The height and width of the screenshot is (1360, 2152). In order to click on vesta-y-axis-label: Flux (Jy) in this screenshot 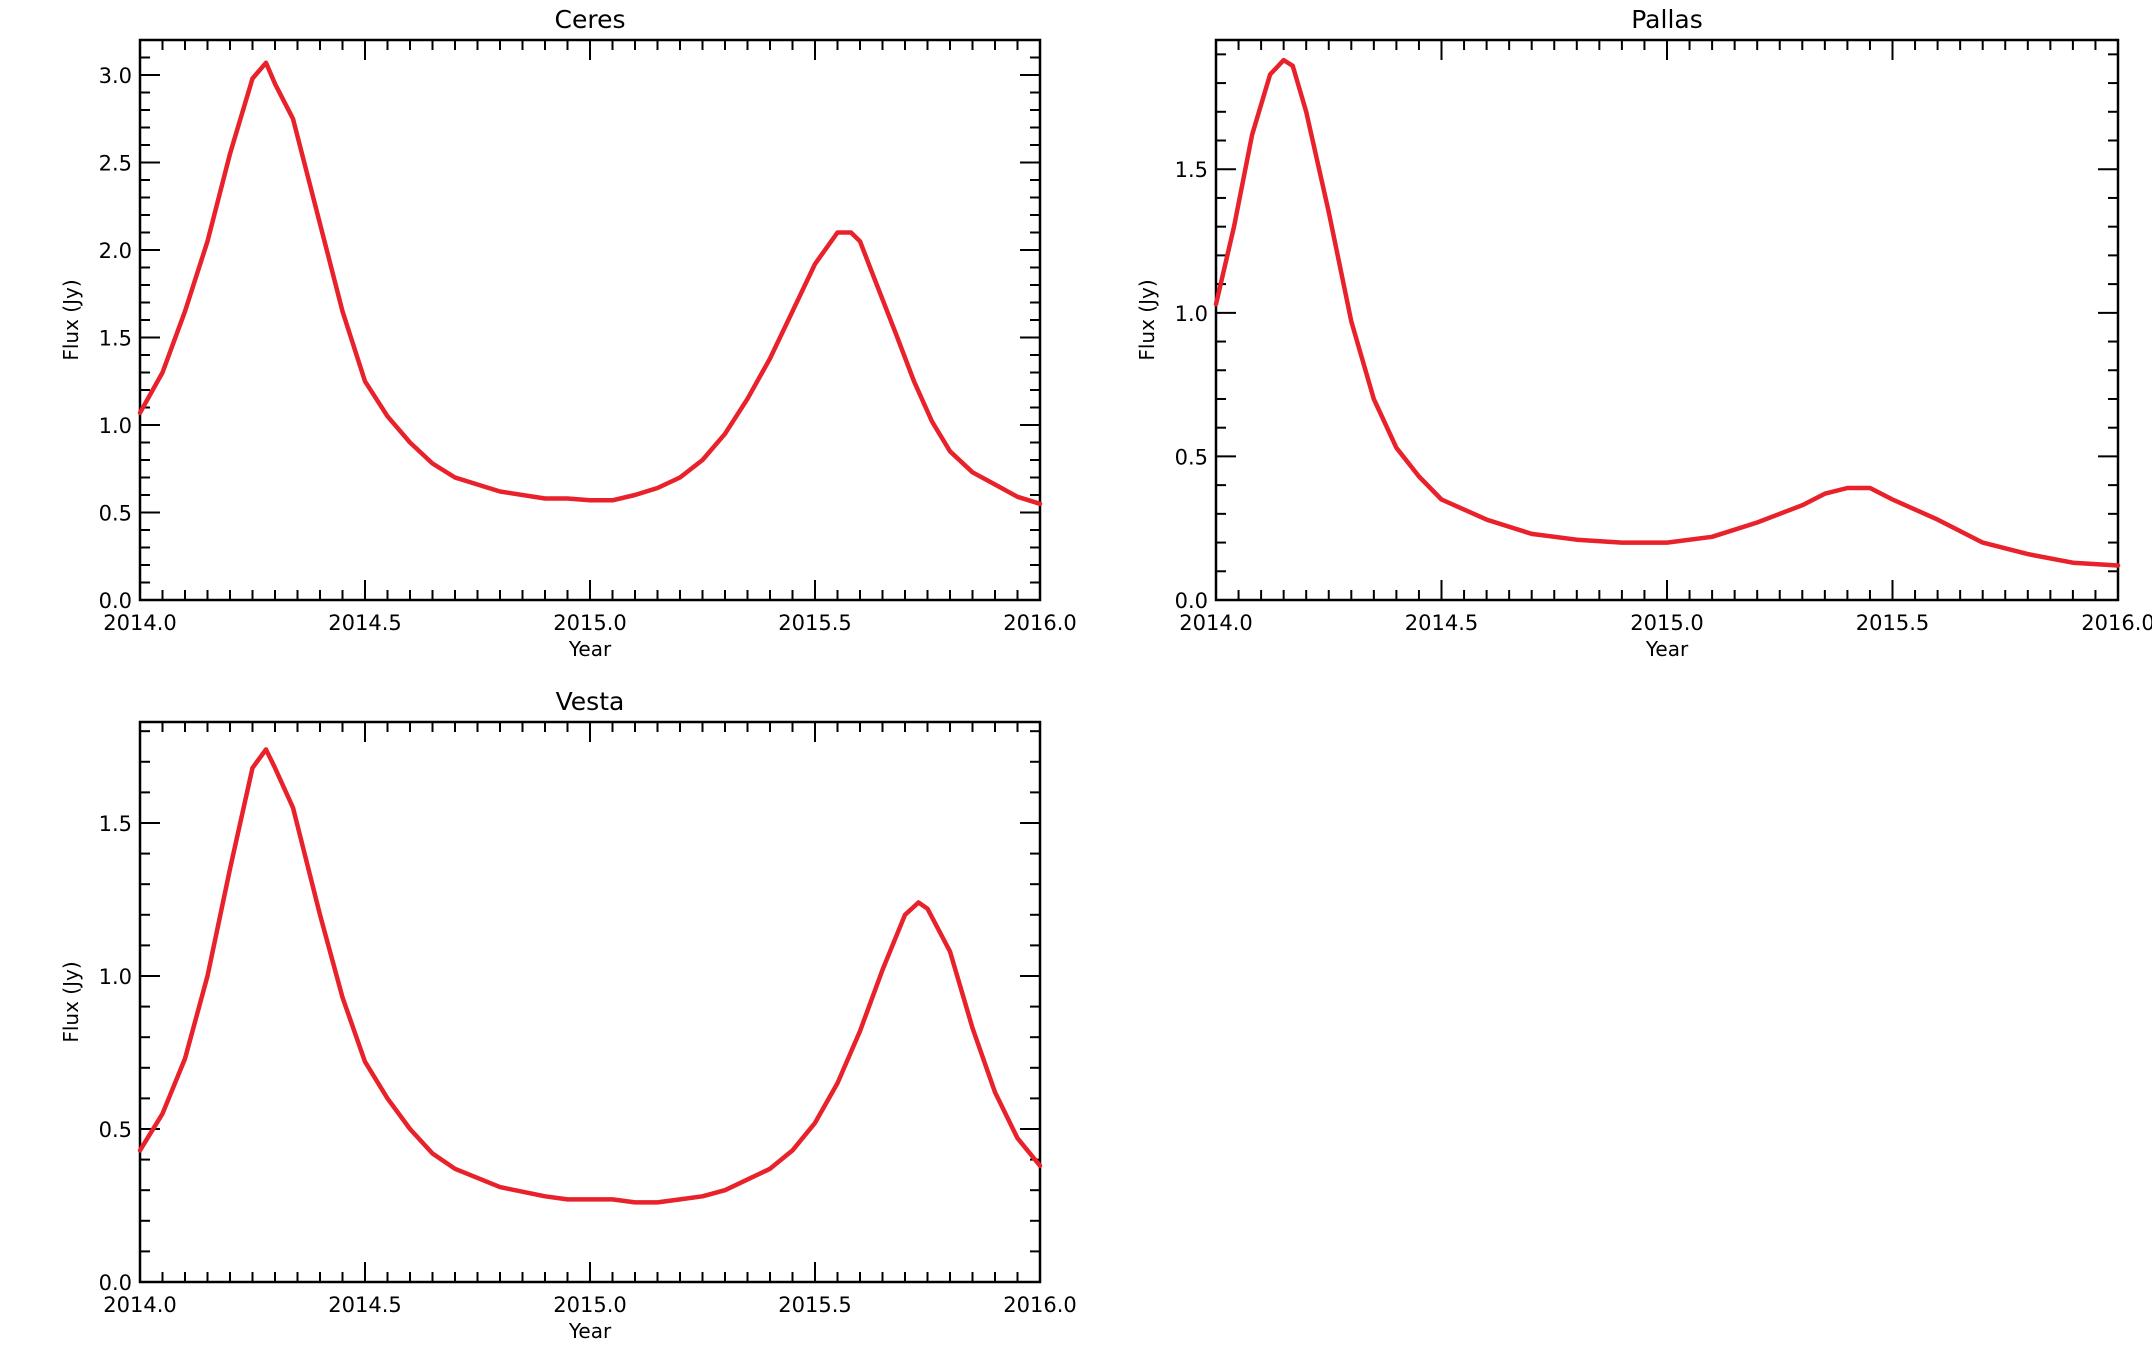, I will do `click(71, 1001)`.